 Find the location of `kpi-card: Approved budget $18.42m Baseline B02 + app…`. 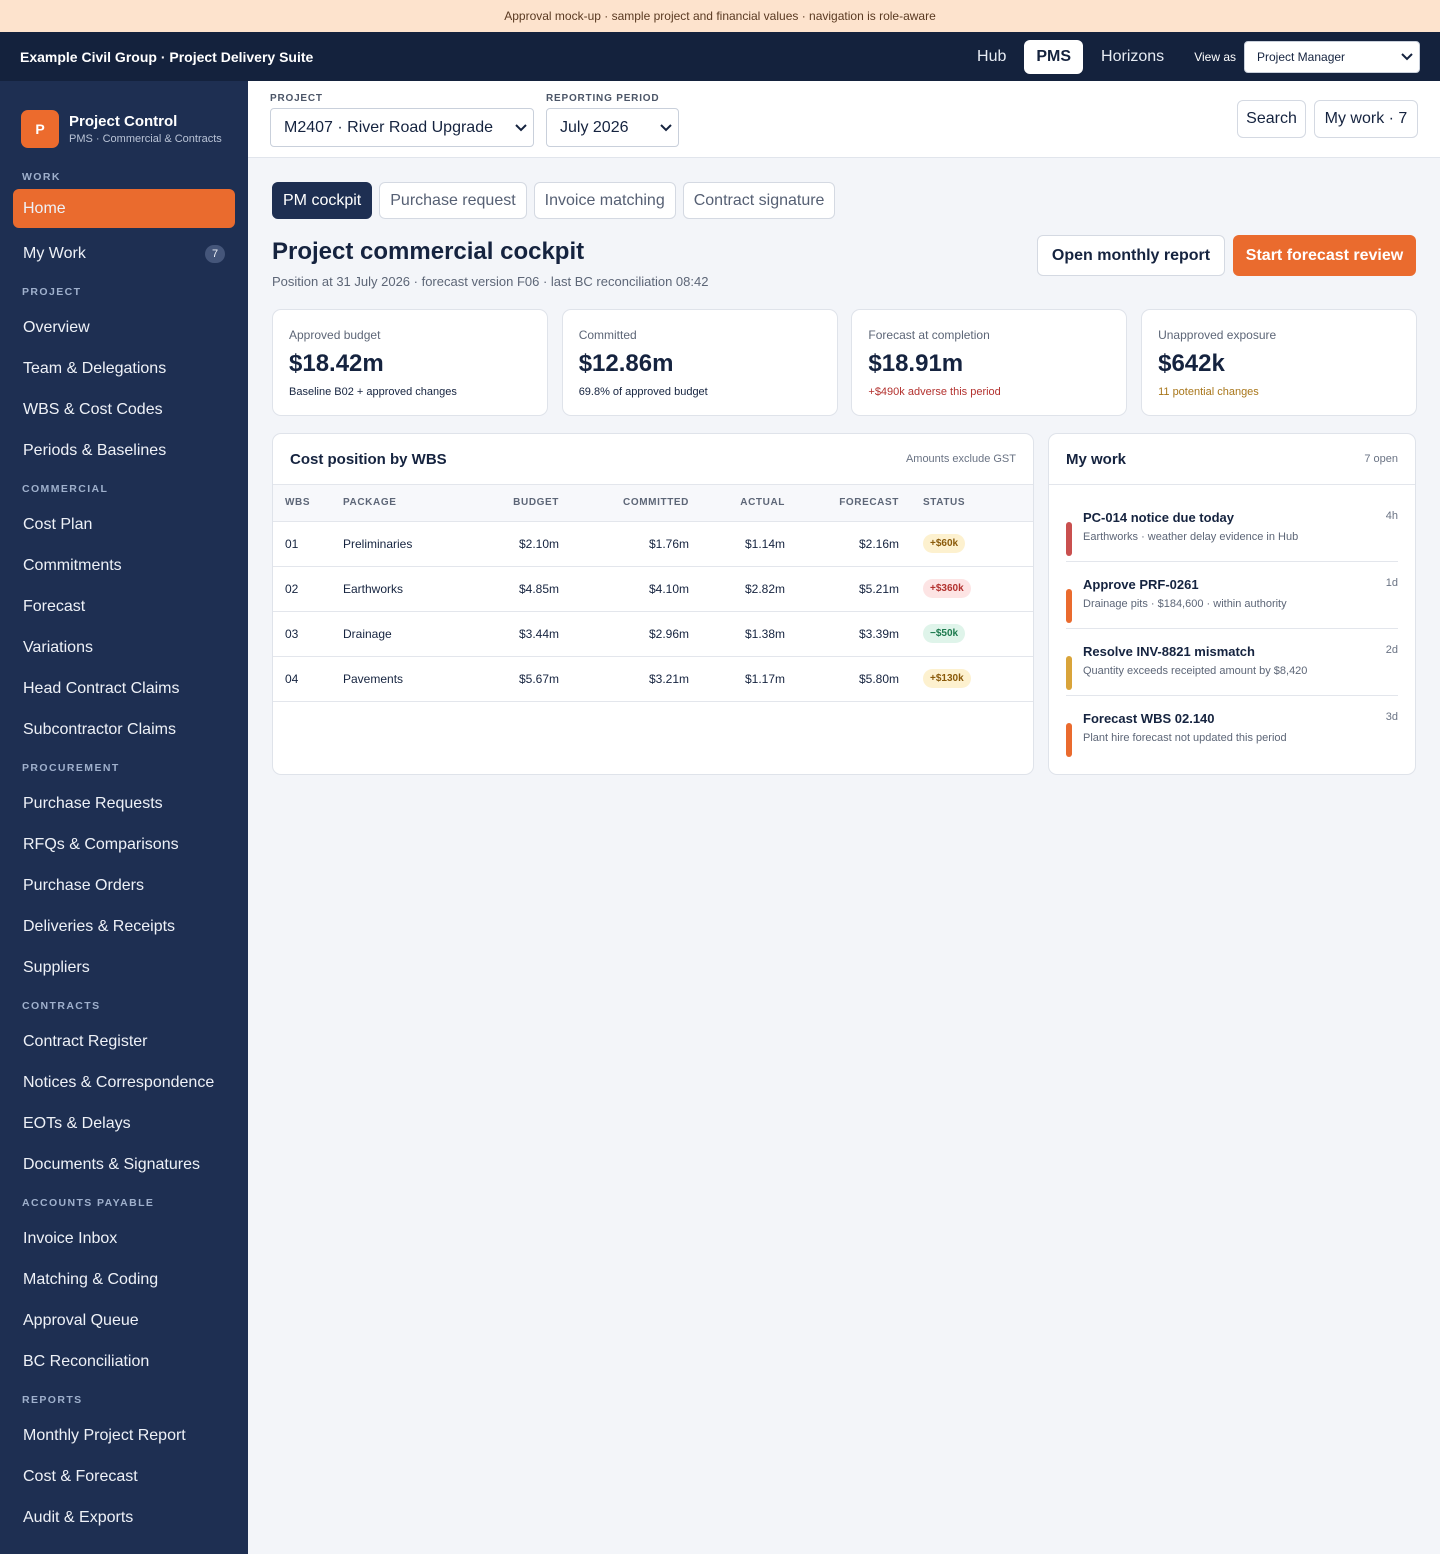

kpi-card: Approved budget $18.42m Baseline B02 + app… is located at coordinates (410, 362).